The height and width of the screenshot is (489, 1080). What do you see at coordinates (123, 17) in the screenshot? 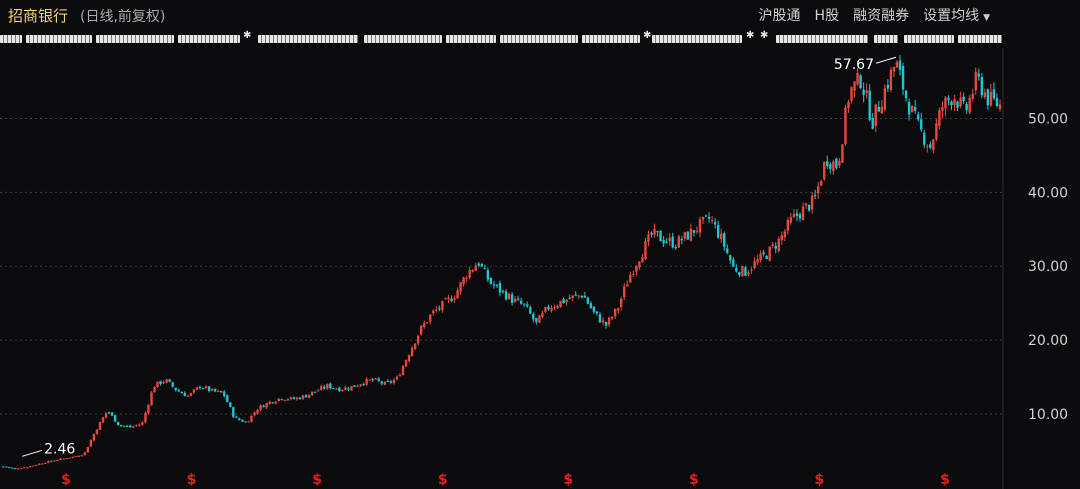
I see `chart-period-label: (日线,前复权)` at bounding box center [123, 17].